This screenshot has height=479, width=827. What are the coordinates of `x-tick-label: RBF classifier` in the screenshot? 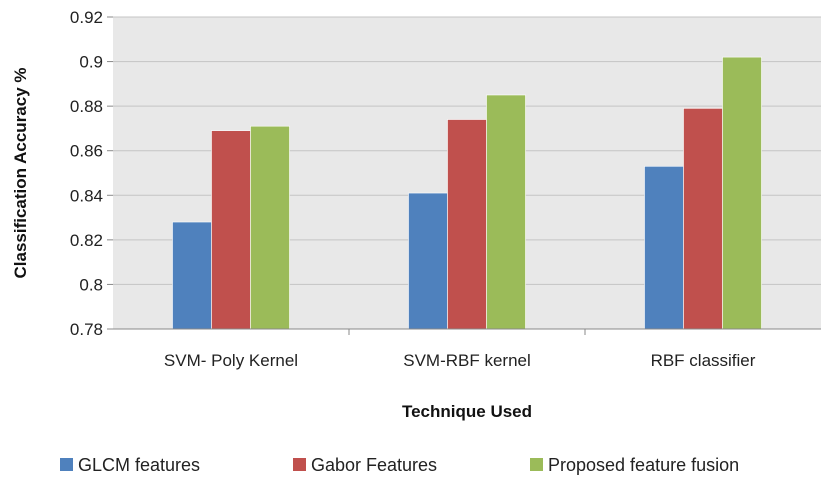 It's located at (703, 360).